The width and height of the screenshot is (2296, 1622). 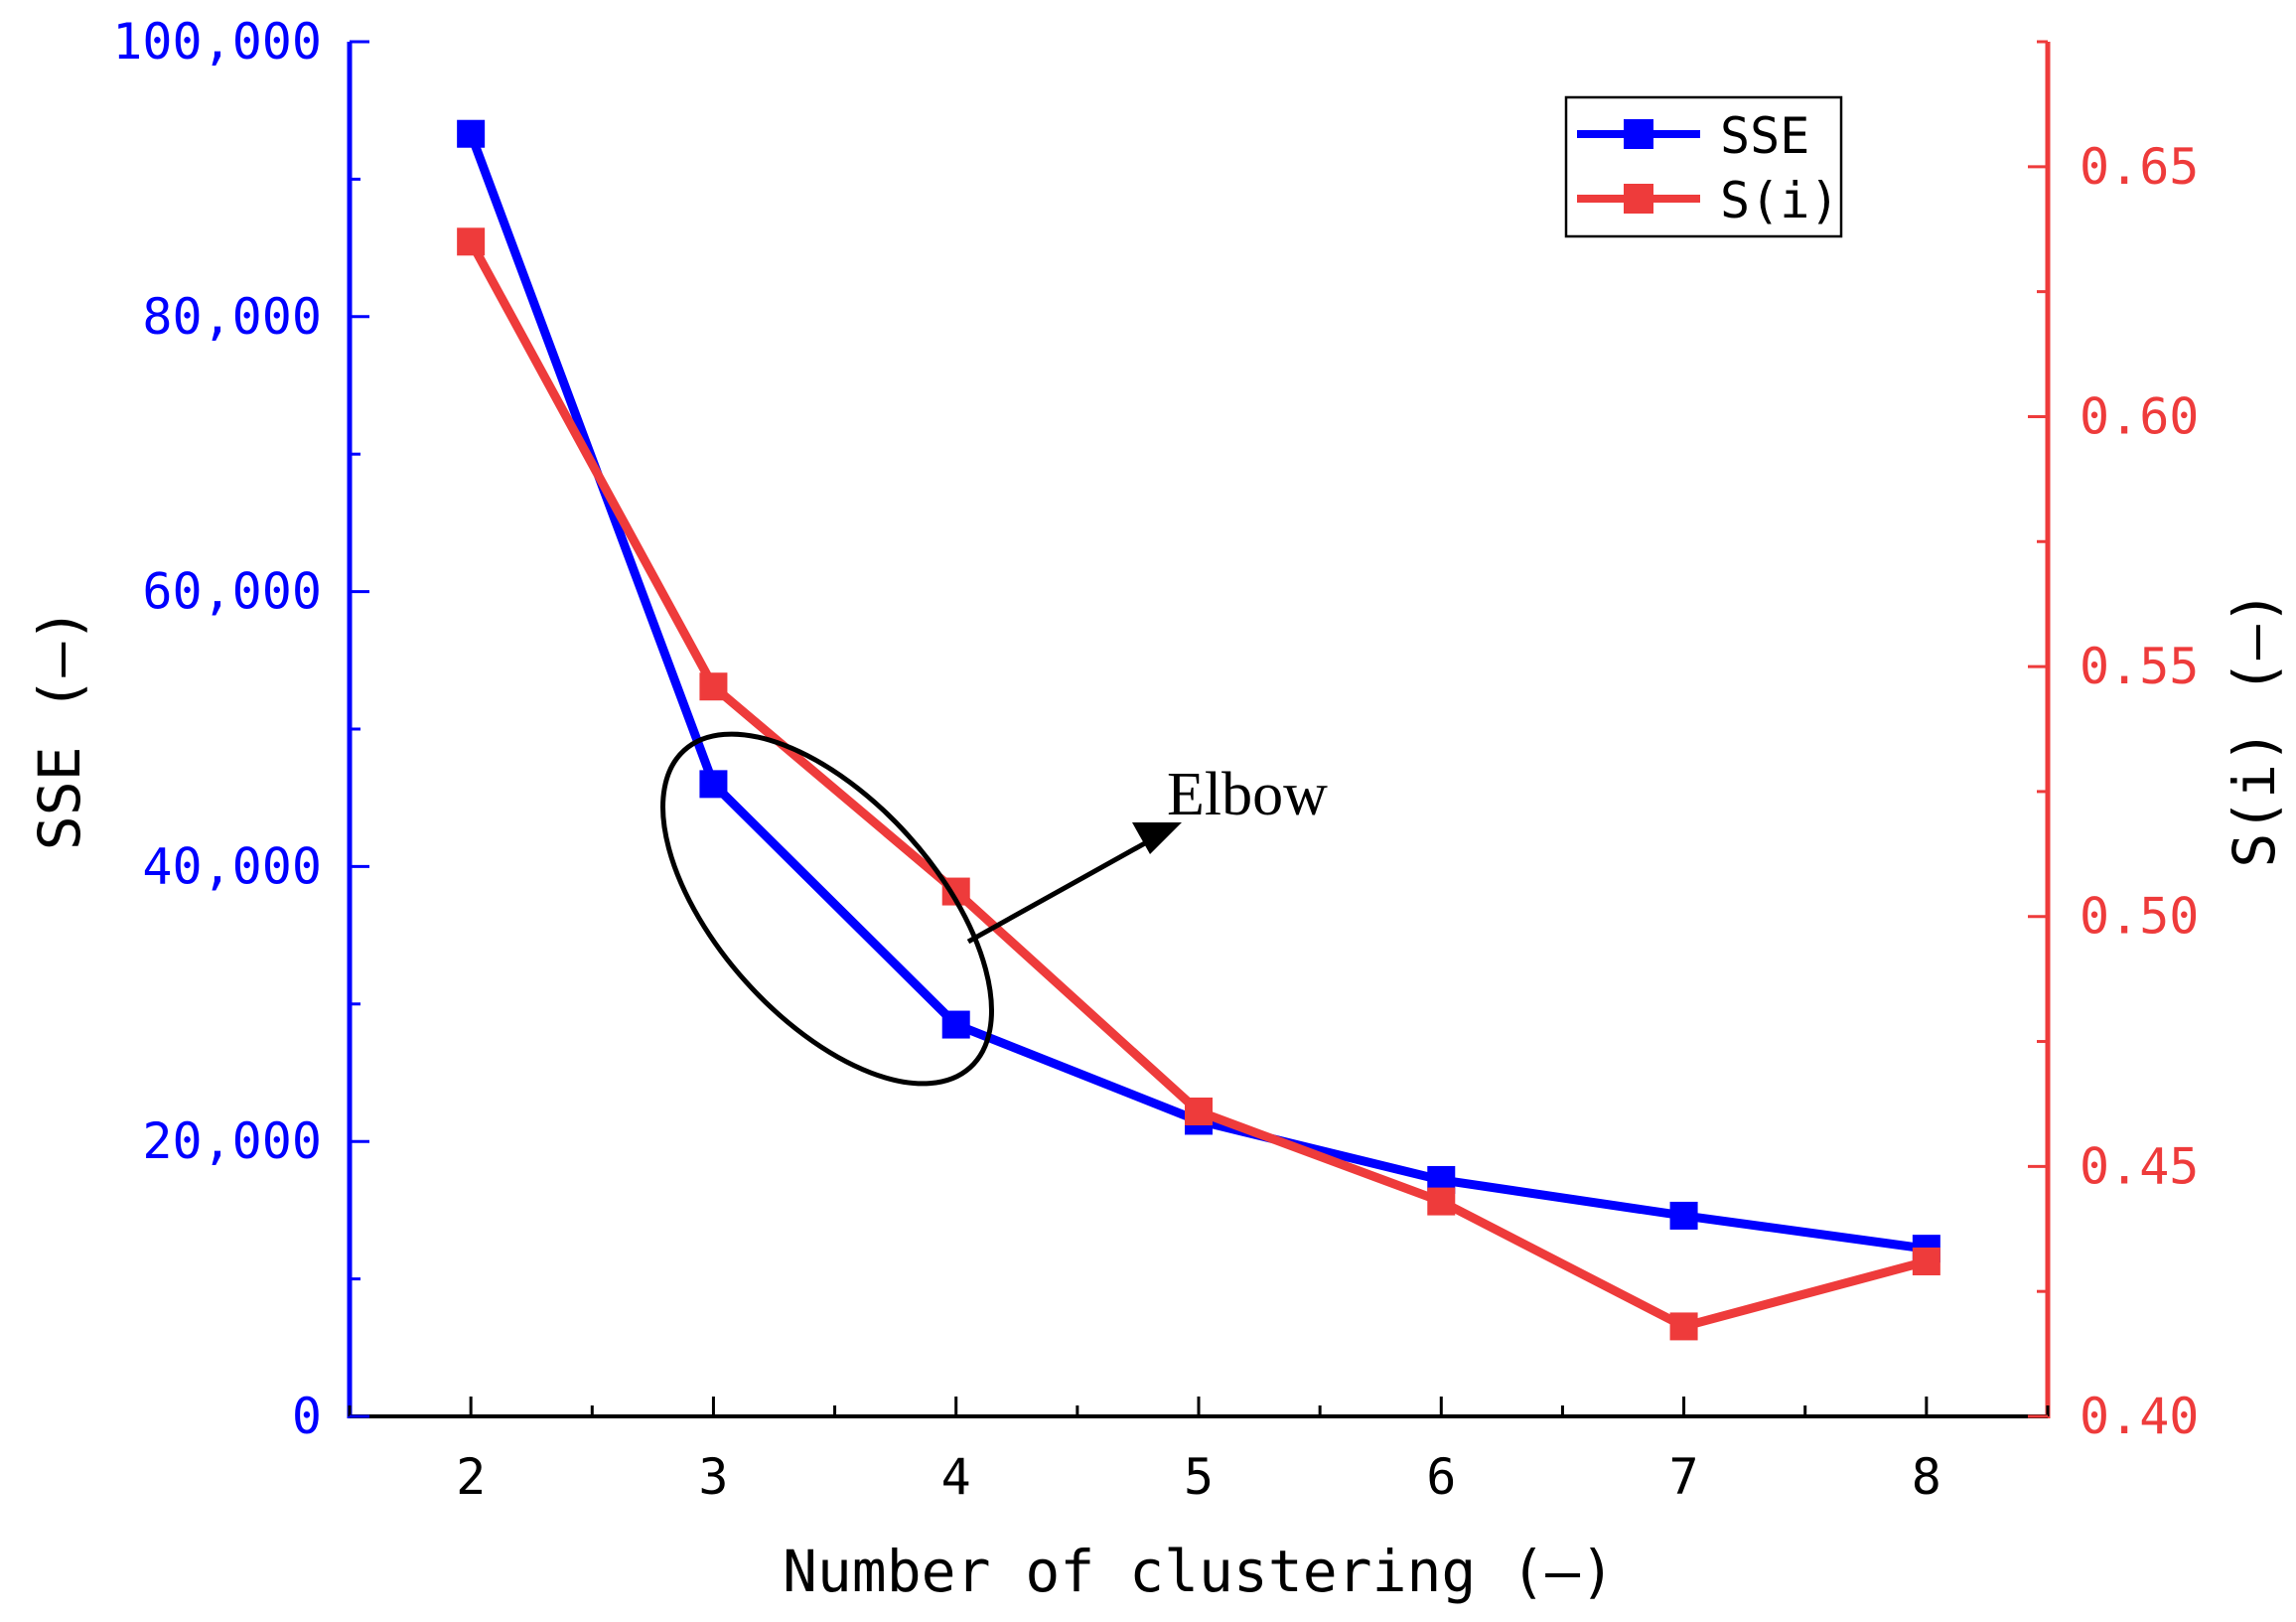 I want to click on y2-tick-label: 0.55, so click(x=2139, y=666).